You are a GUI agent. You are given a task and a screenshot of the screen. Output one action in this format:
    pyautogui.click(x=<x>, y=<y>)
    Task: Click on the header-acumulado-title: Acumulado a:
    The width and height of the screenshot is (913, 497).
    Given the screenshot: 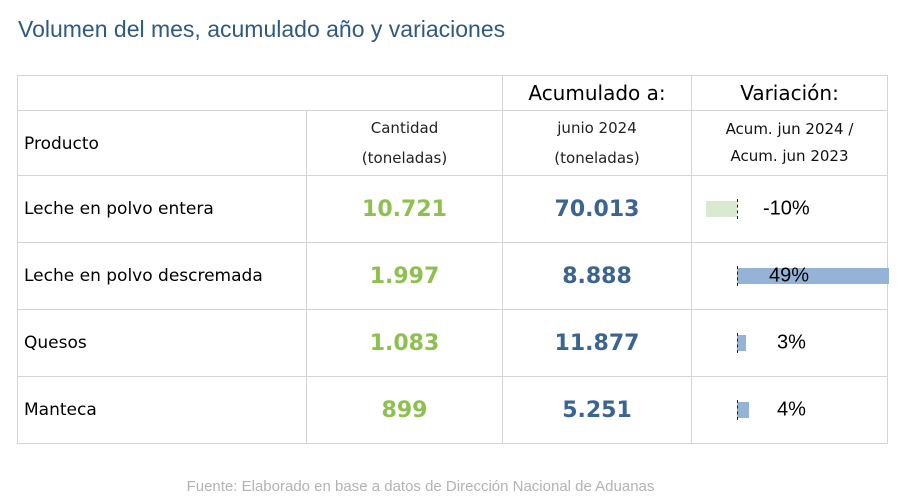 What is the action you would take?
    pyautogui.click(x=597, y=93)
    